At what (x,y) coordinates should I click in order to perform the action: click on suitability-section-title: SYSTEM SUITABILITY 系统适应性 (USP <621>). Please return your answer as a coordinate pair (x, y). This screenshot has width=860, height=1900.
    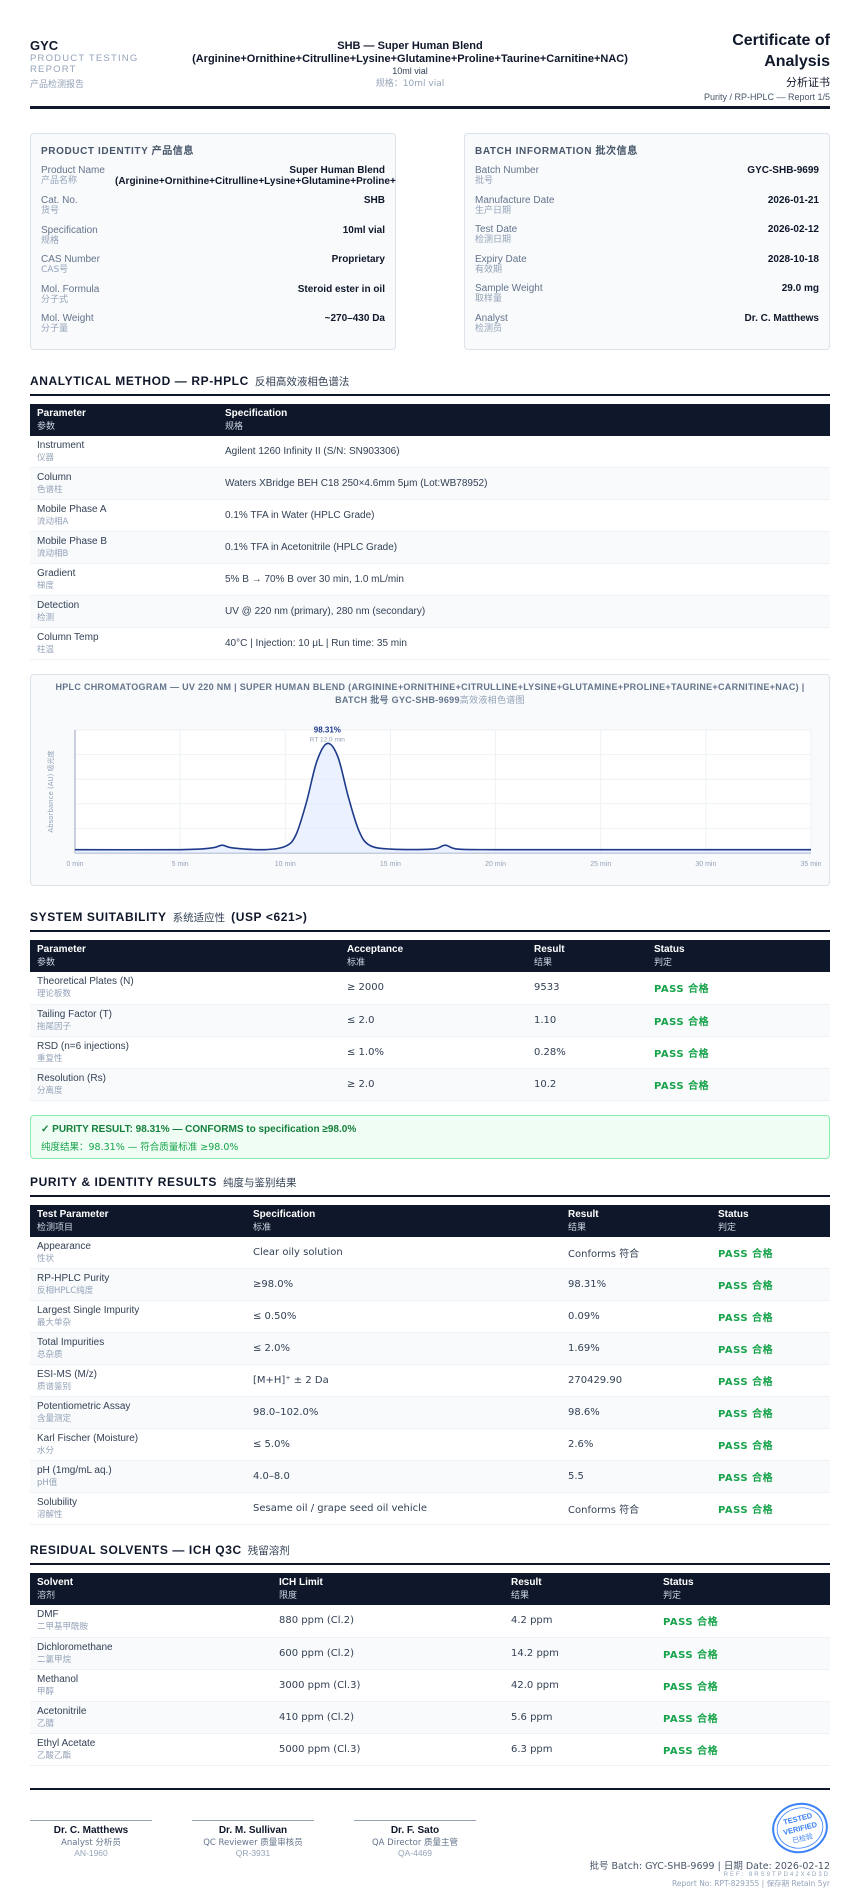
    Looking at the image, I should click on (430, 921).